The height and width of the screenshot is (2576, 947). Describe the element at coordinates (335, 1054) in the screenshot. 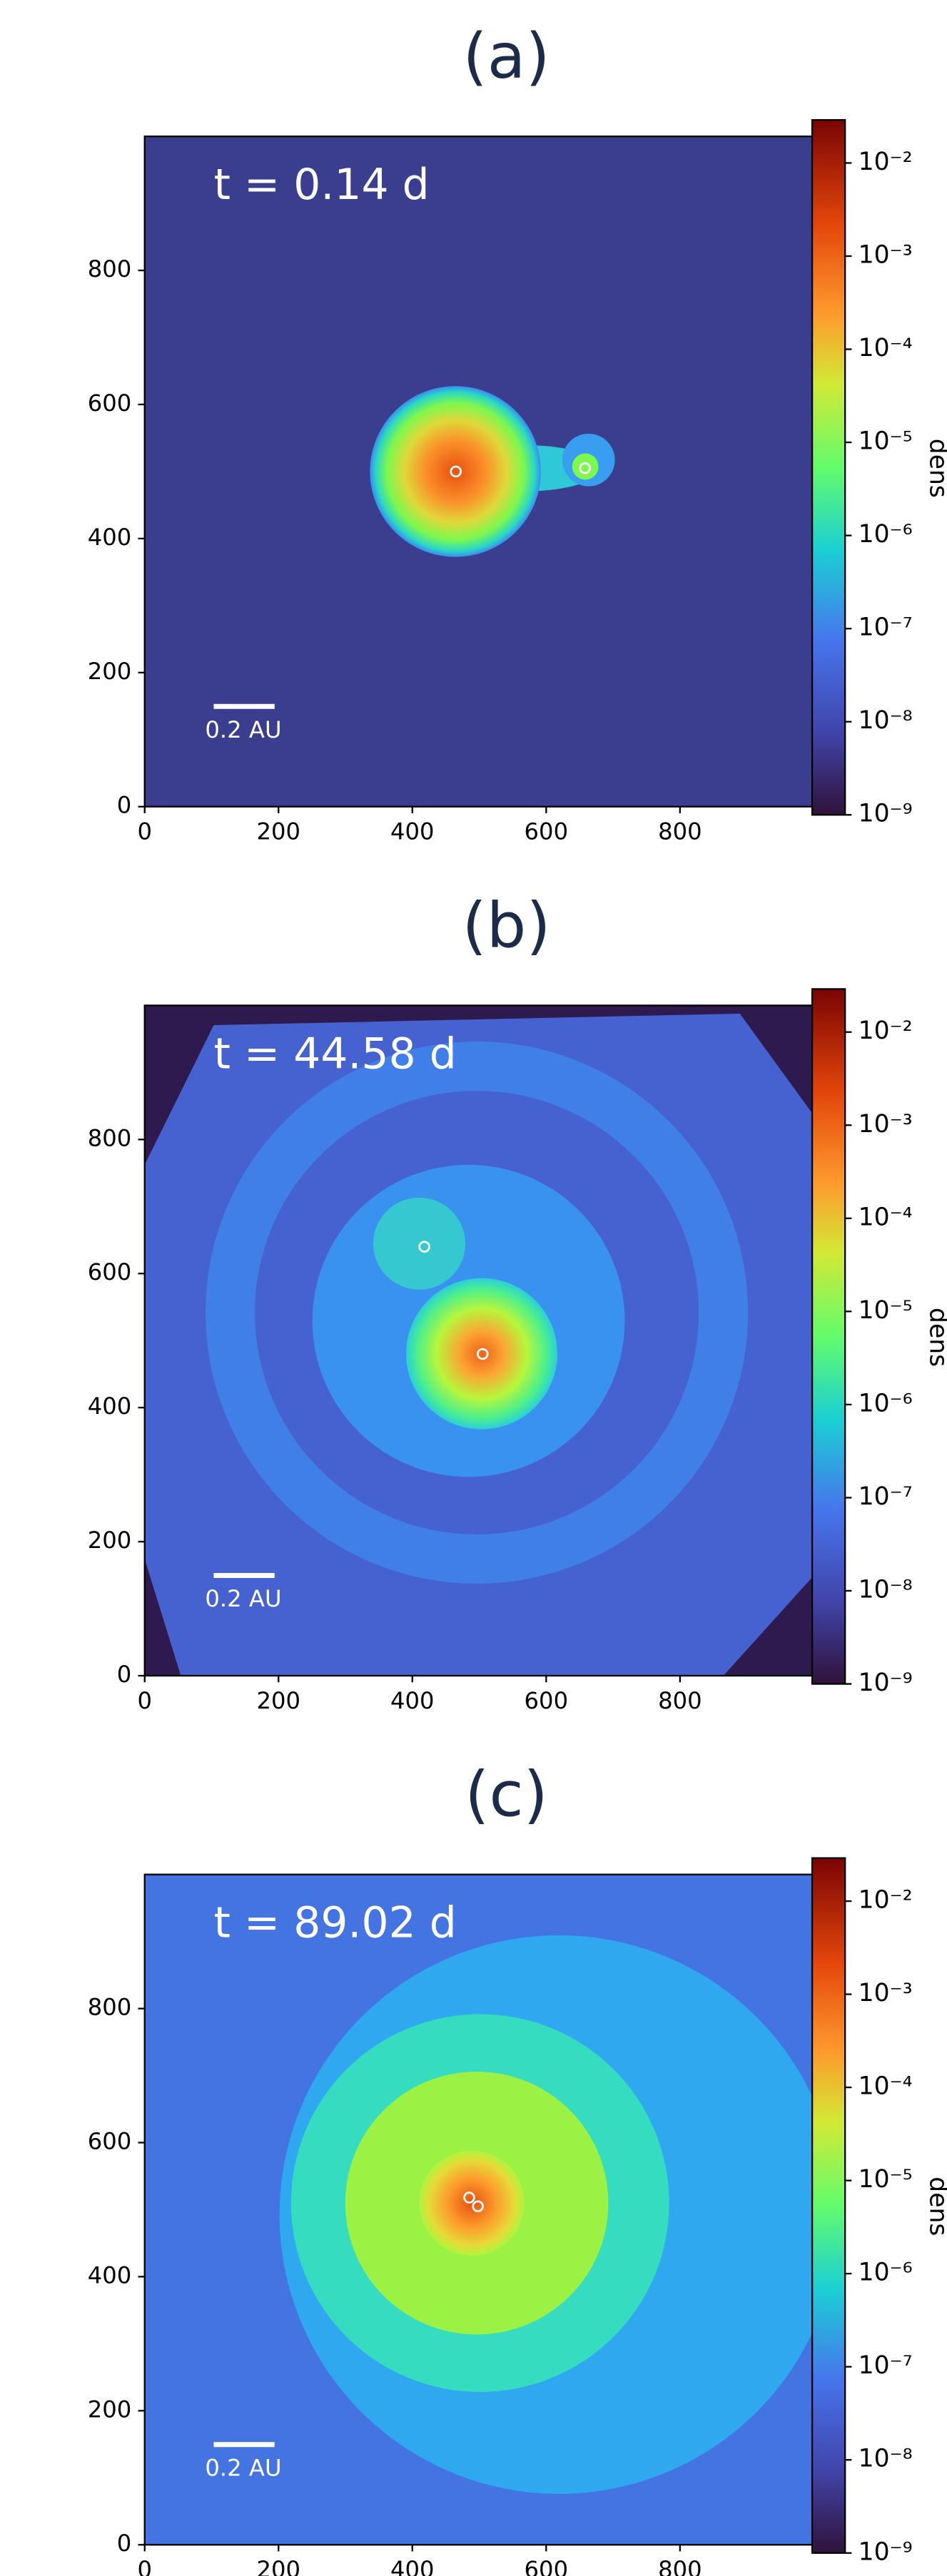

I see `time-label: t = 44.58 d` at that location.